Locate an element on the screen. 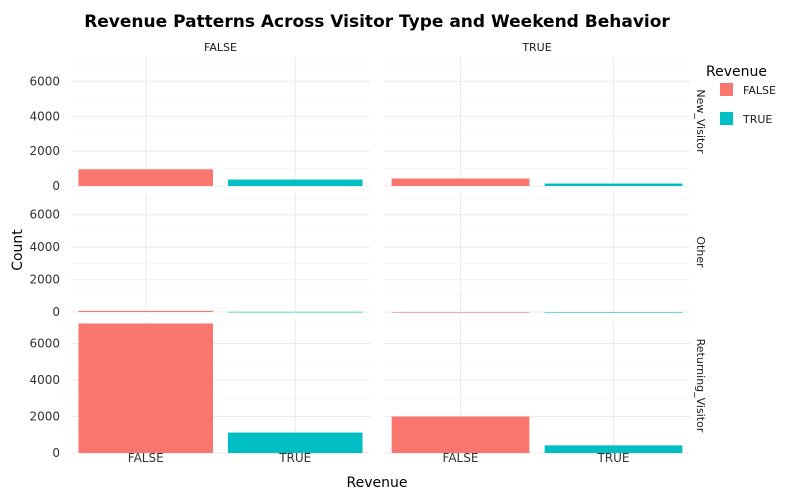 This screenshot has width=800, height=494. legend-swatch-FALSE is located at coordinates (726, 89).